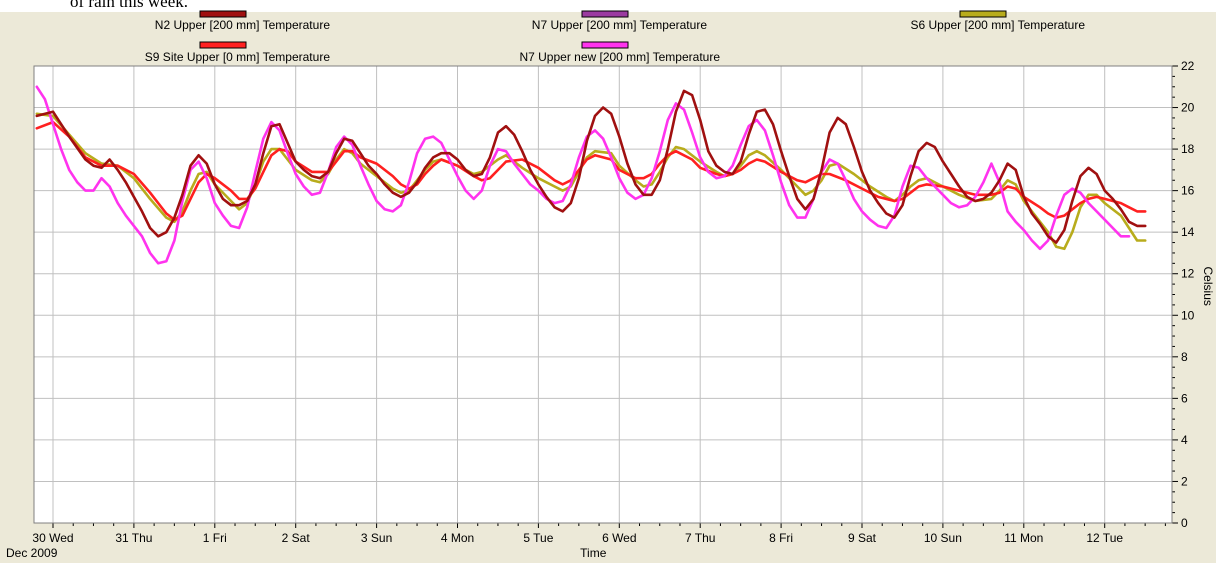 This screenshot has width=1216, height=568. I want to click on y-tick-label: 2, so click(1184, 481).